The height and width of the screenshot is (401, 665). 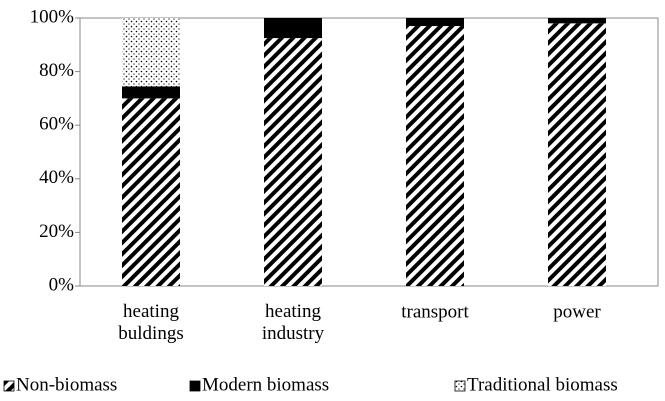 What do you see at coordinates (150, 333) in the screenshot?
I see `x-tick-label-line: buldings` at bounding box center [150, 333].